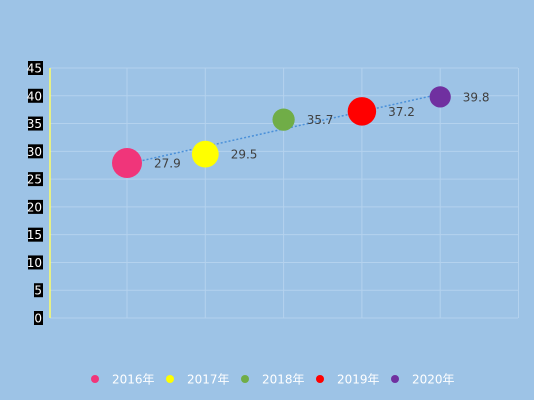 This screenshot has width=534, height=400. I want to click on data-label: 29.5, so click(244, 155).